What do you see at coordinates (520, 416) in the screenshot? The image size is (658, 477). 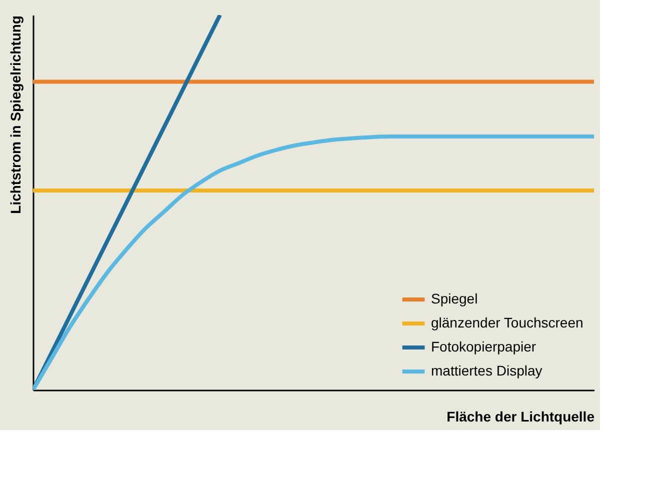 I see `x-axis-title: Fläche der Lichtquelle` at bounding box center [520, 416].